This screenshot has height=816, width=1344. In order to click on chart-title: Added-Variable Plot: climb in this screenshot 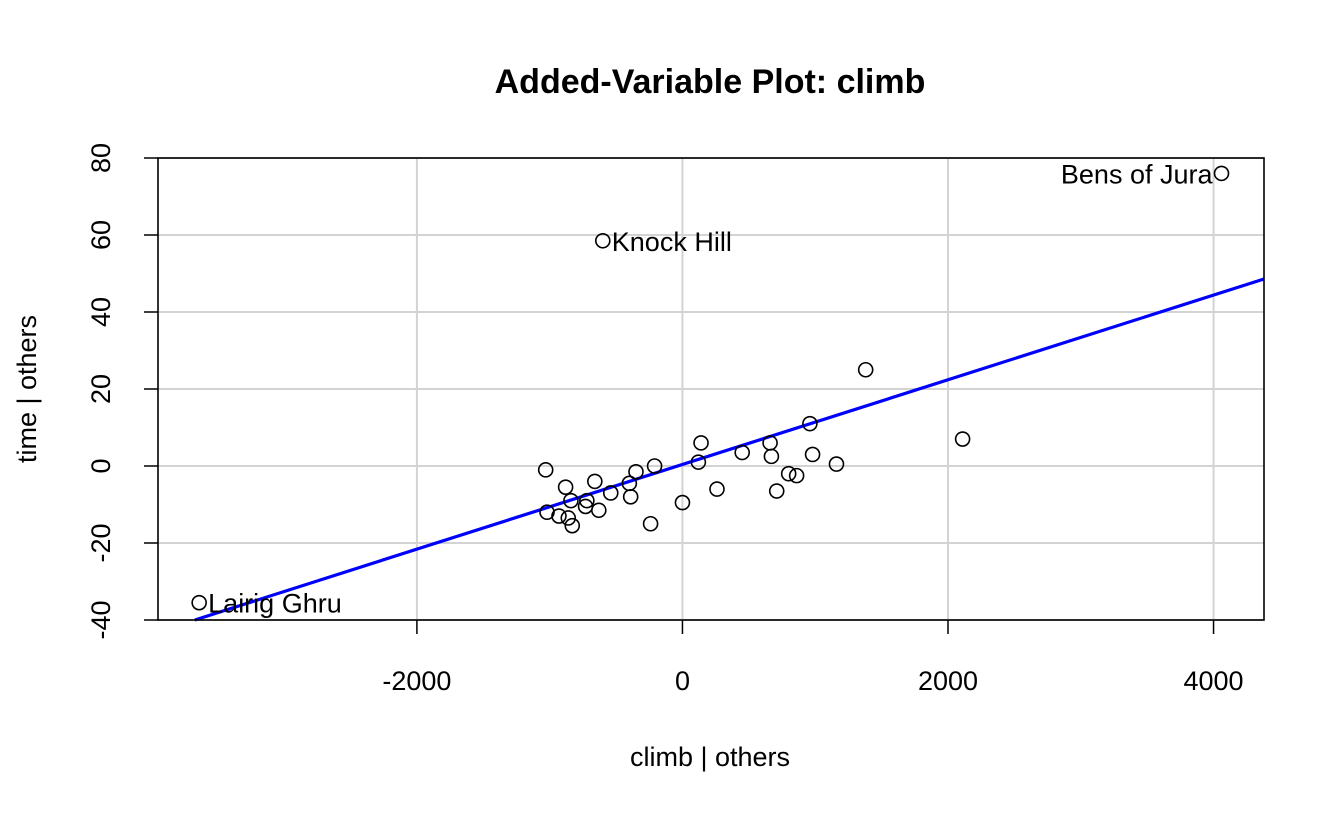, I will do `click(710, 82)`.